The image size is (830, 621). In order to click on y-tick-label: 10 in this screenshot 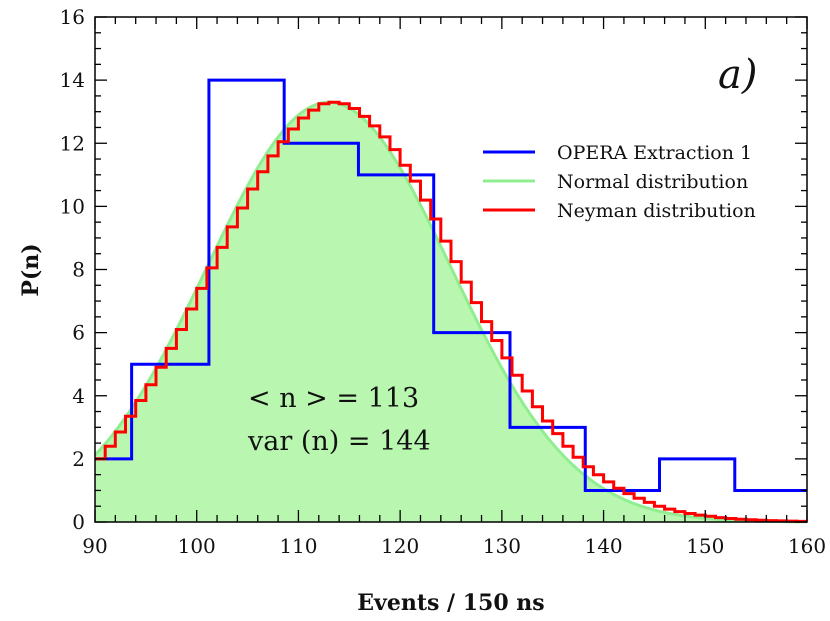, I will do `click(72, 206)`.